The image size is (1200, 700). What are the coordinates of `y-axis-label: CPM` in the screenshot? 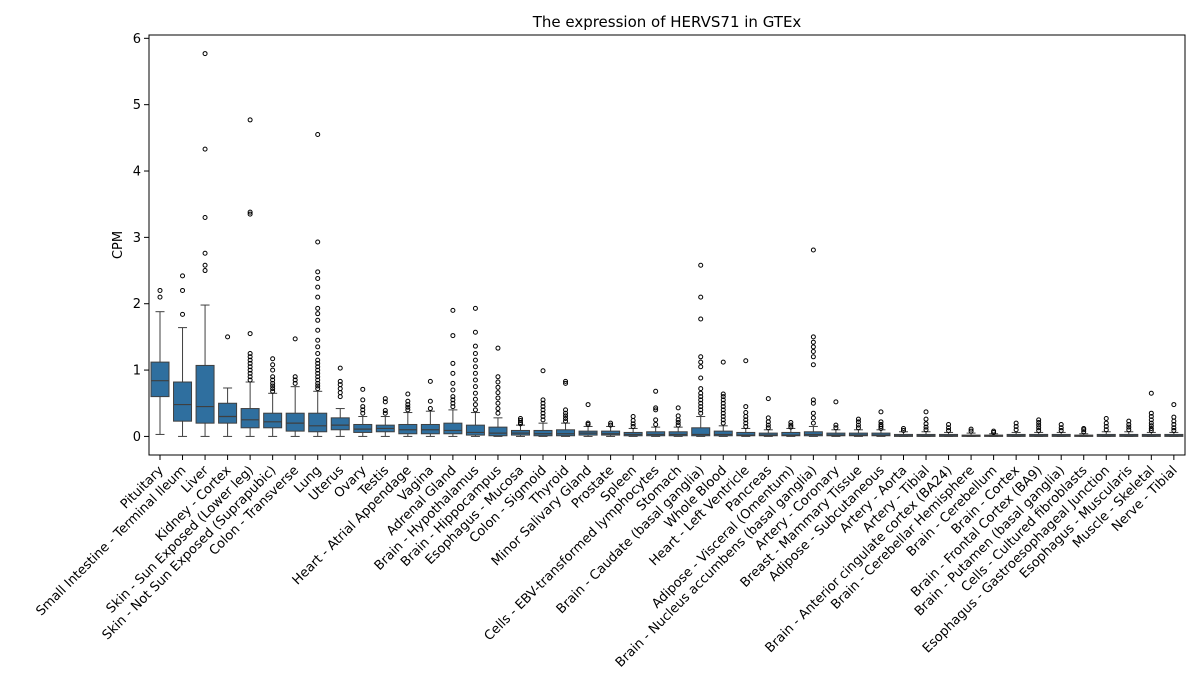 It's located at (118, 245).